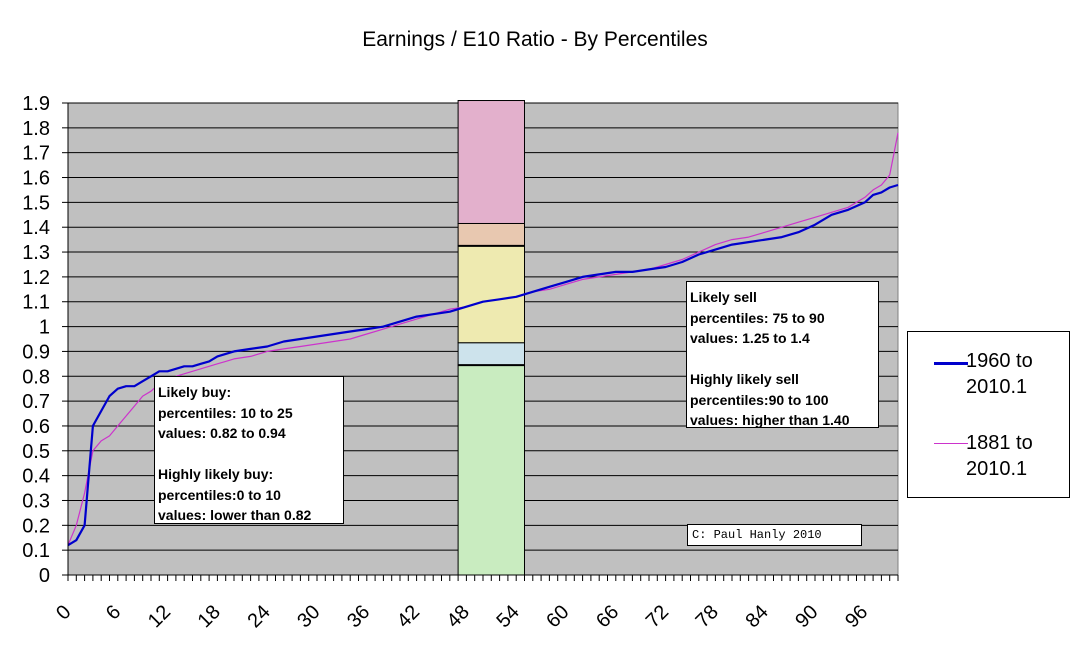  What do you see at coordinates (774, 535) in the screenshot?
I see `credit-label: C: Paul Hanly 2010` at bounding box center [774, 535].